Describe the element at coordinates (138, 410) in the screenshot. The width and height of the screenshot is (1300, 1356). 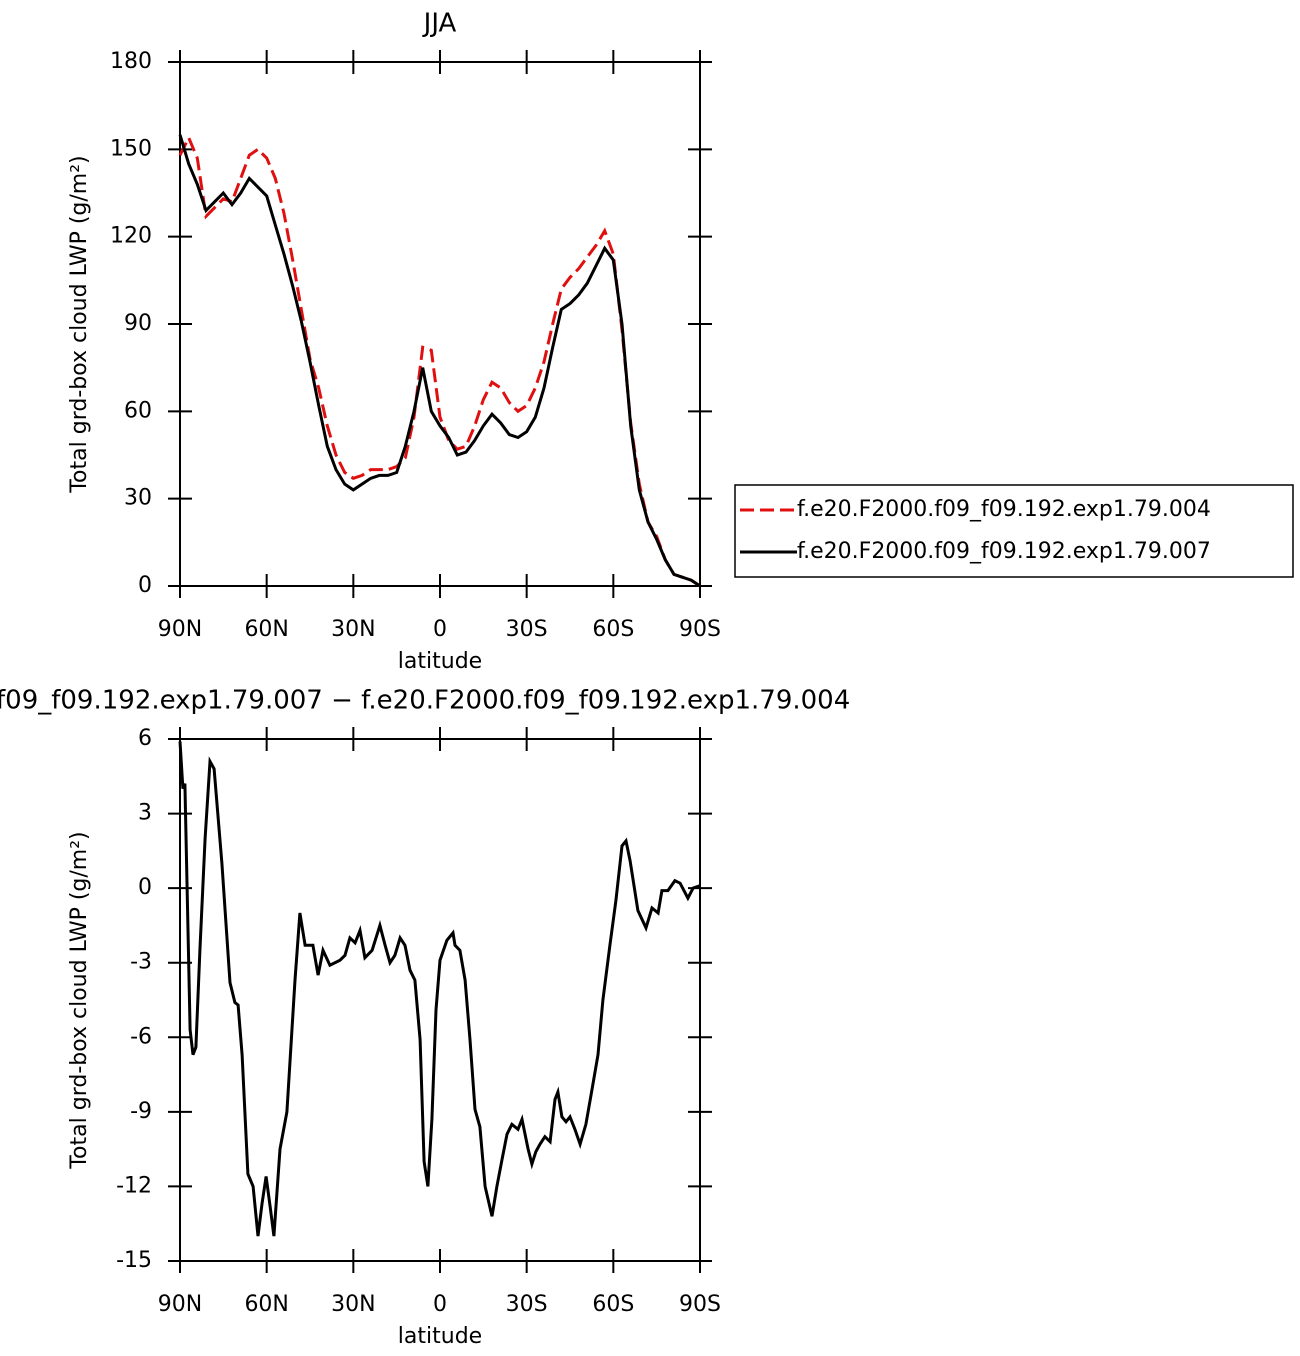
I see `y-tick-label: 60` at that location.